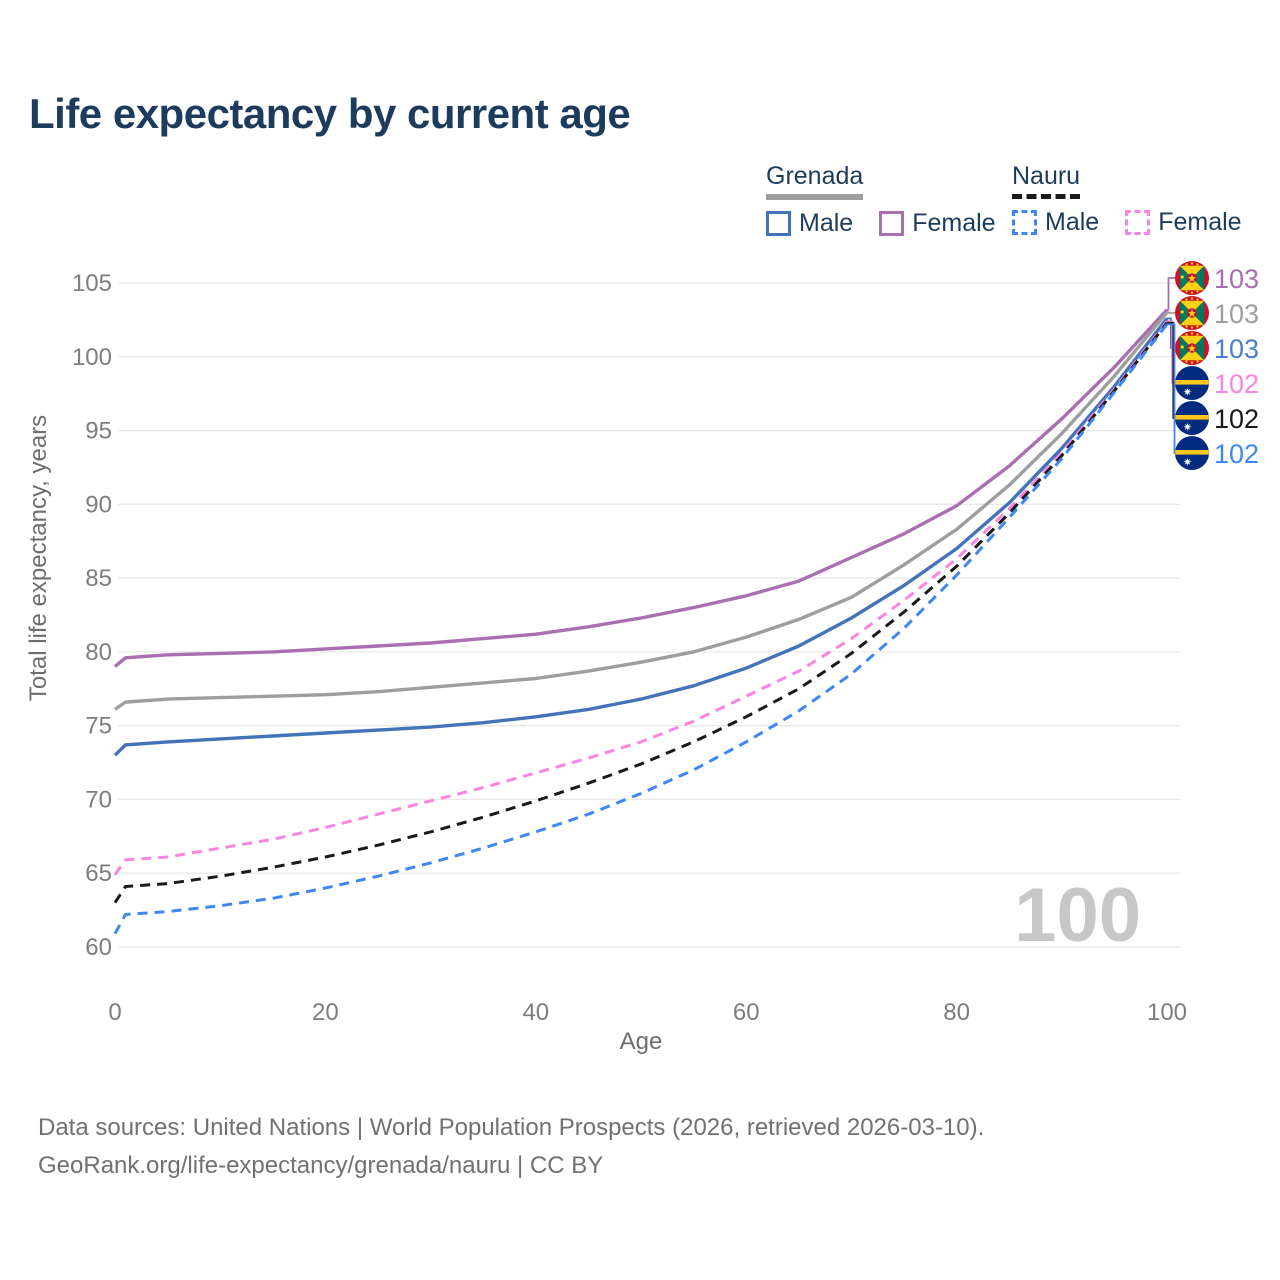 This screenshot has width=1280, height=1280. I want to click on x-tick-label: 60, so click(746, 1012).